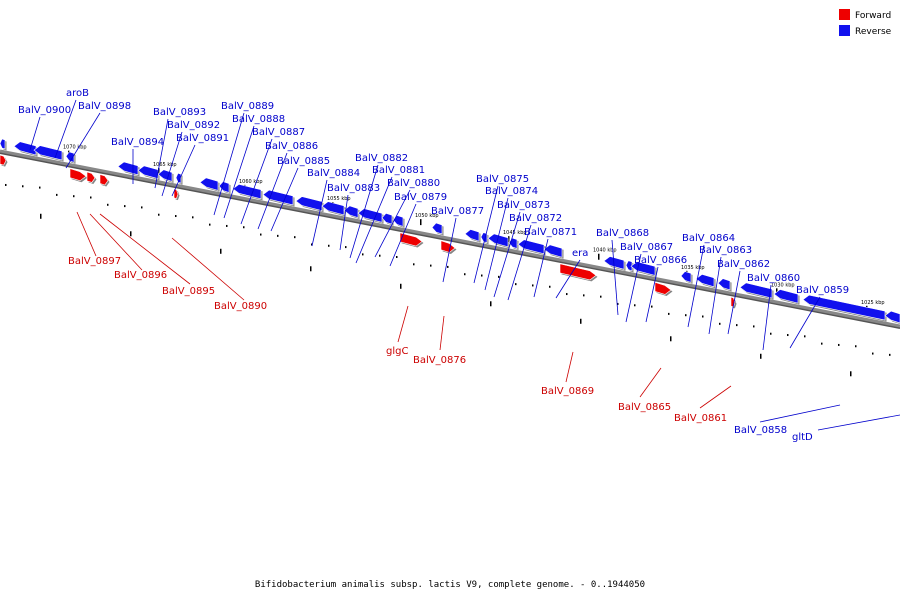 This screenshot has height=600, width=900. Describe the element at coordinates (420, 197) in the screenshot. I see `reverse-gene-label: BalV_0879` at that location.